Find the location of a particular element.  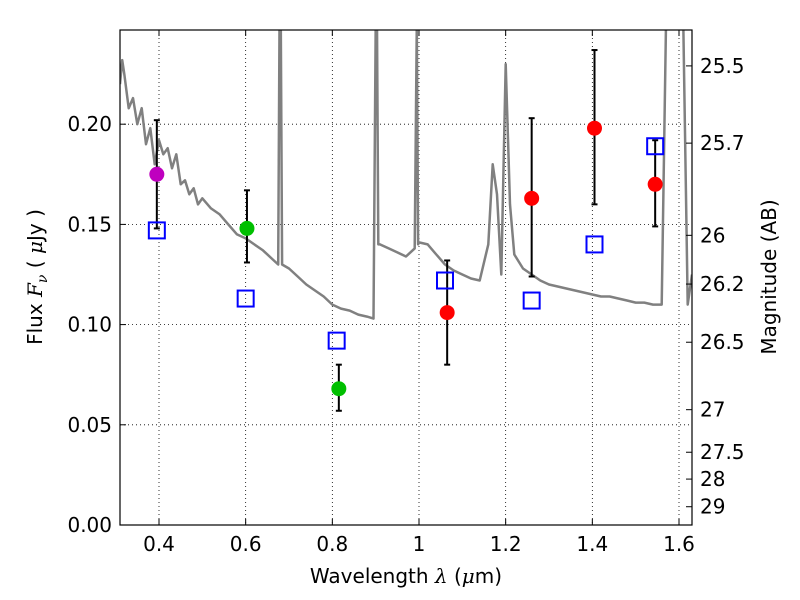

y2-tick-label: 27.5 is located at coordinates (722, 452).